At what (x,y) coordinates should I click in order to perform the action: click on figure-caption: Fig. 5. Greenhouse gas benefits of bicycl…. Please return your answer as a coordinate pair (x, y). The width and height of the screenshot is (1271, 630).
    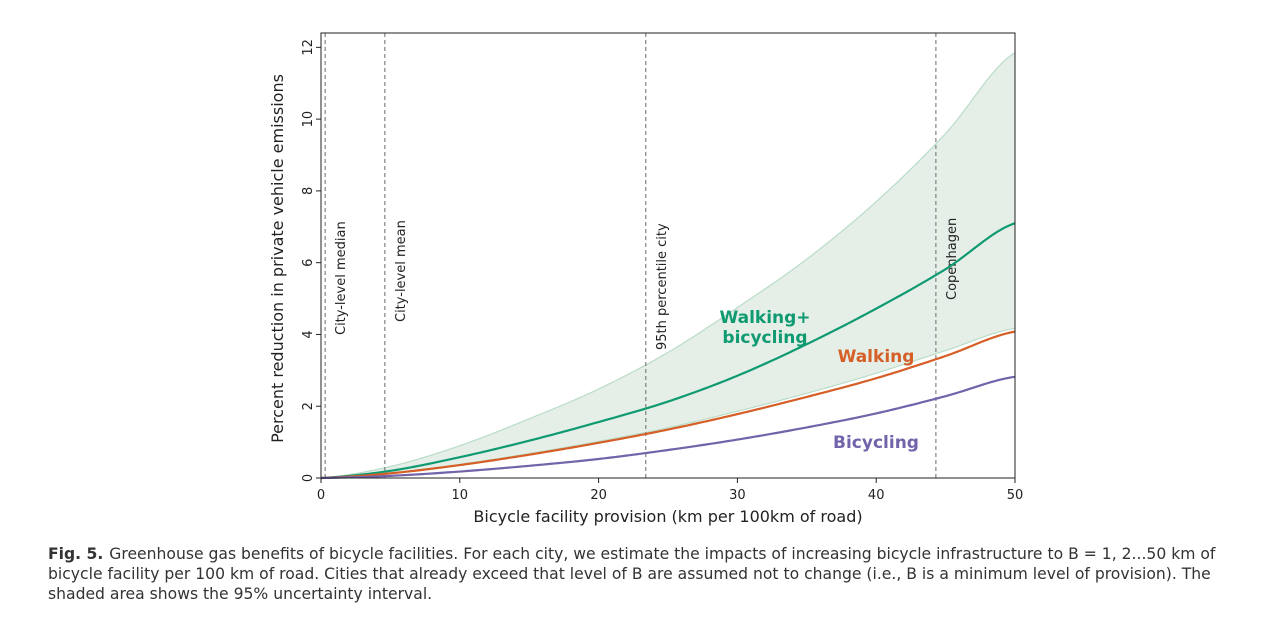
    Looking at the image, I should click on (650, 574).